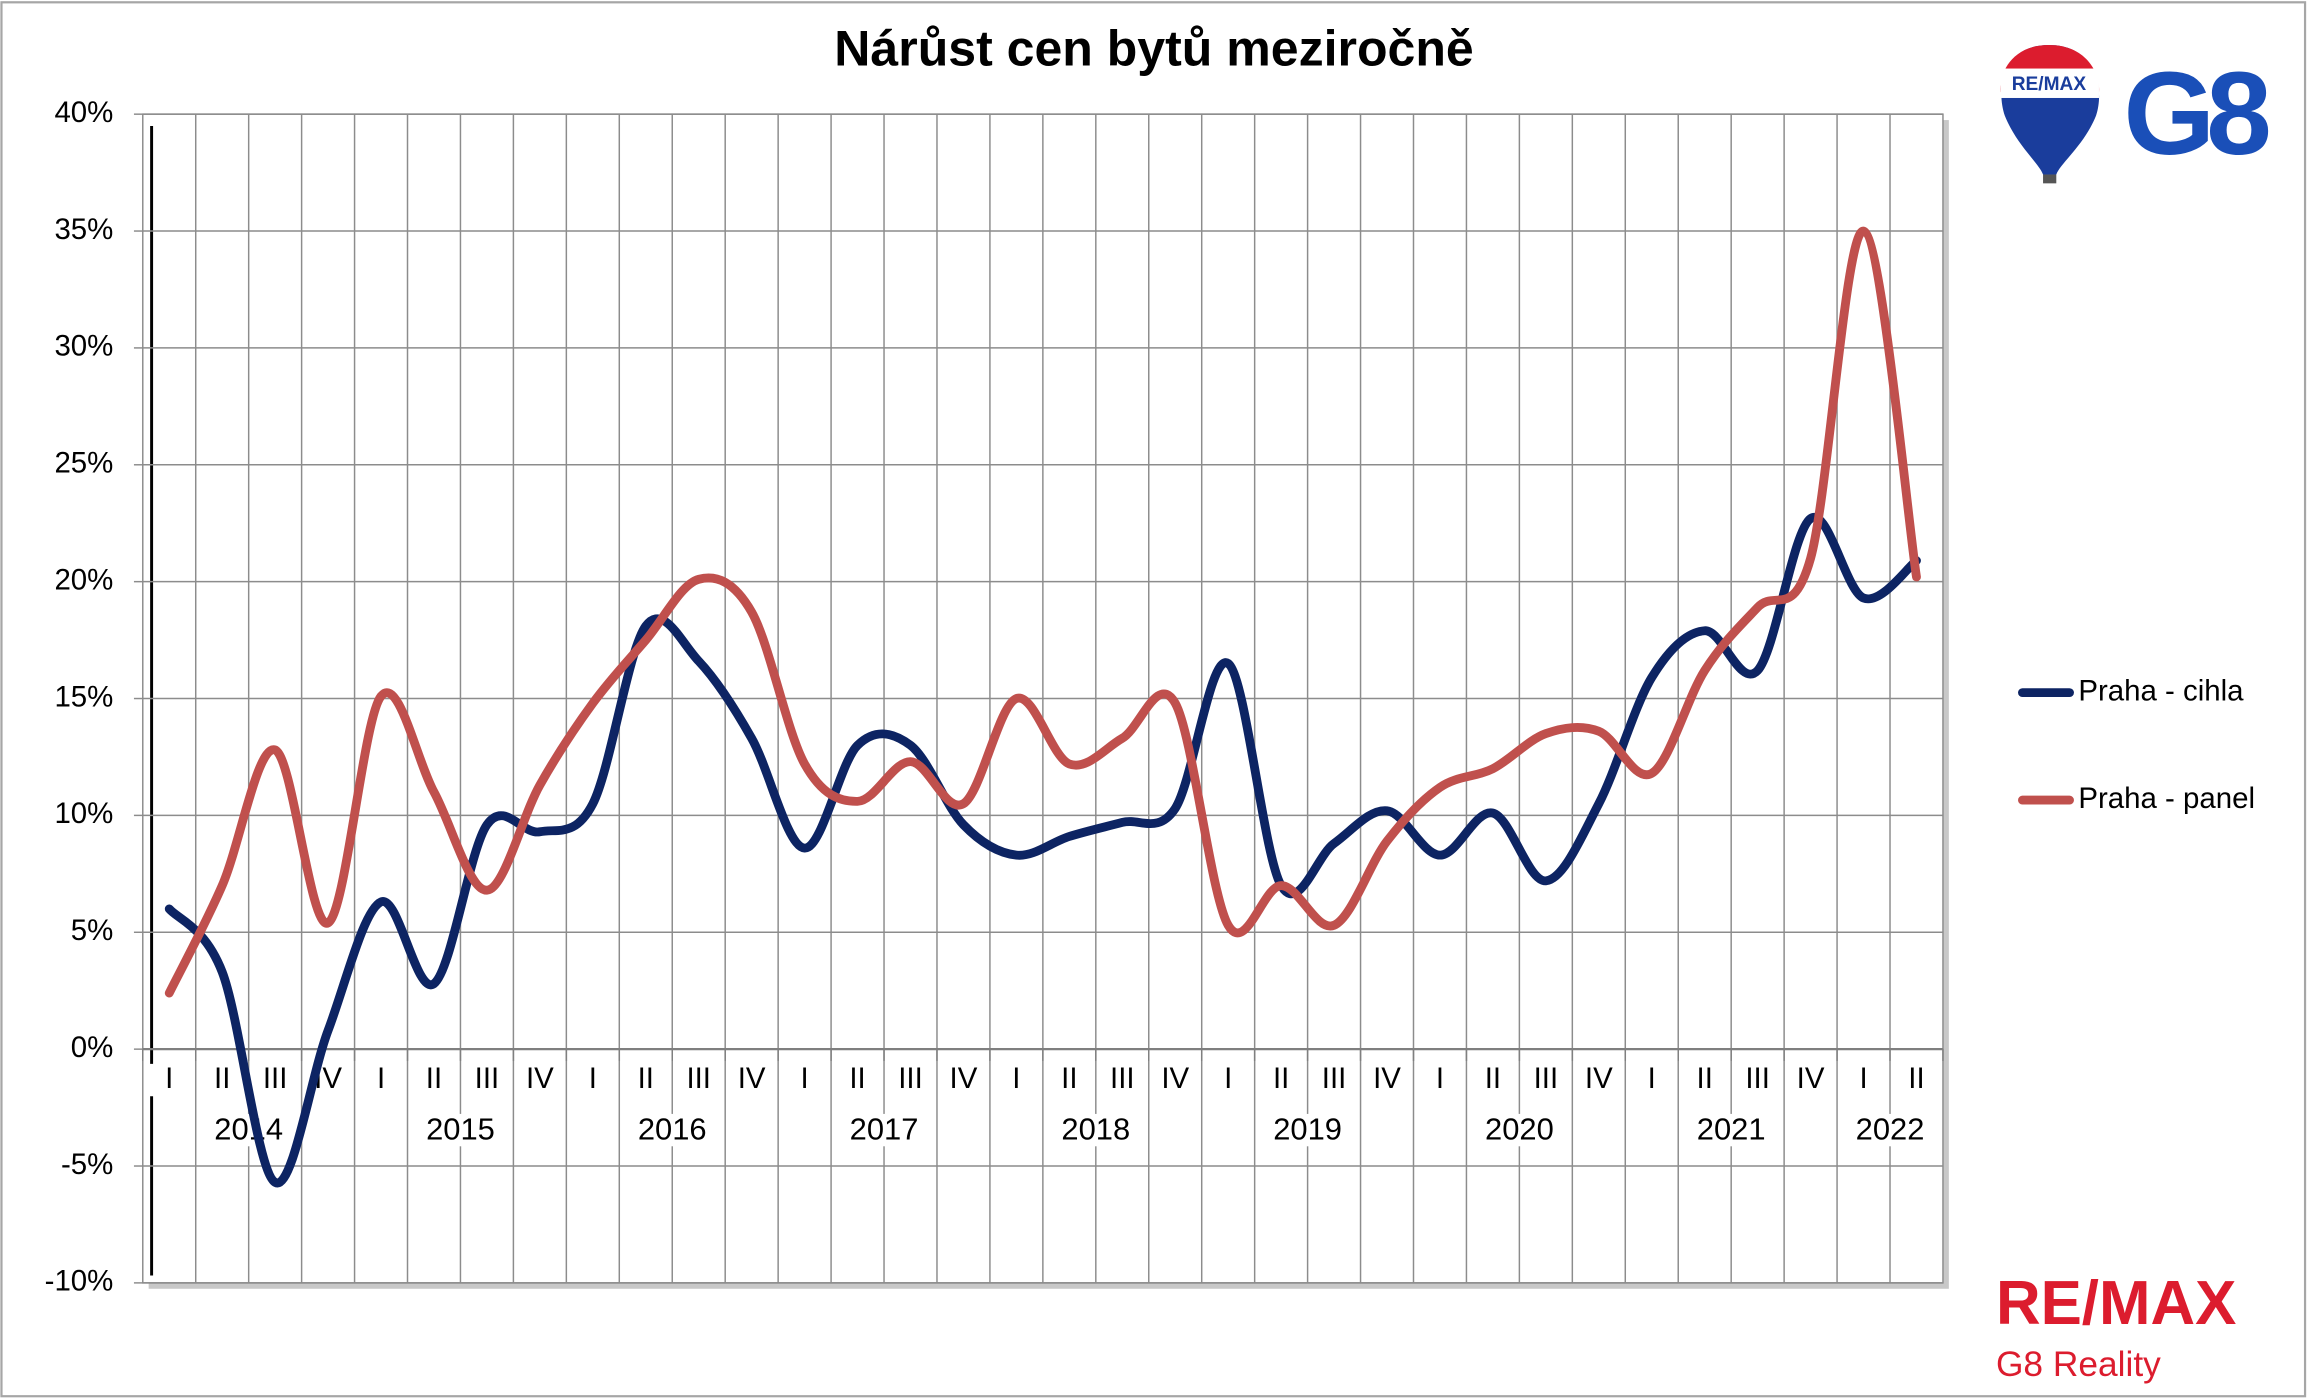 The height and width of the screenshot is (1400, 2308). What do you see at coordinates (83, 346) in the screenshot?
I see `y-tick-label: 30%` at bounding box center [83, 346].